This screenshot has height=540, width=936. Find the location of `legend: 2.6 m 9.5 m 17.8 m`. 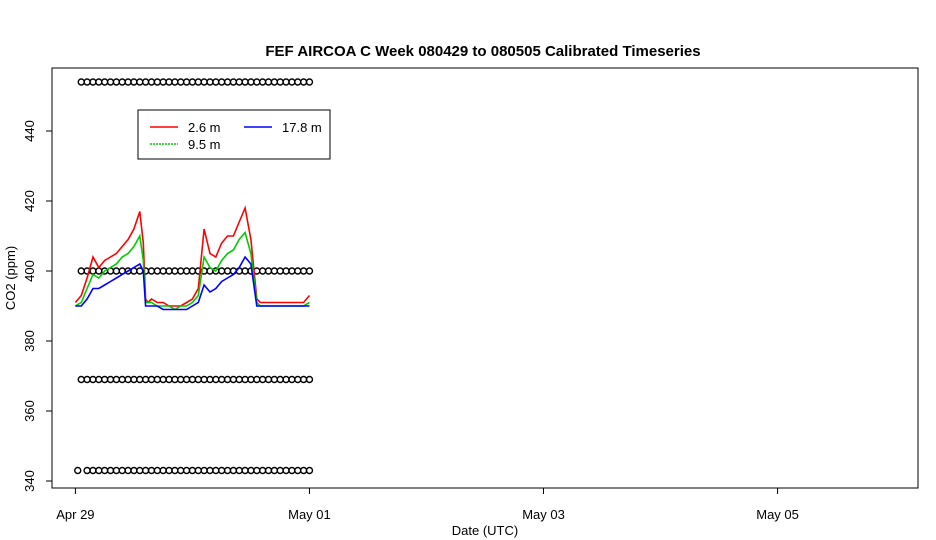

legend: 2.6 m 9.5 m 17.8 m is located at coordinates (234, 134).